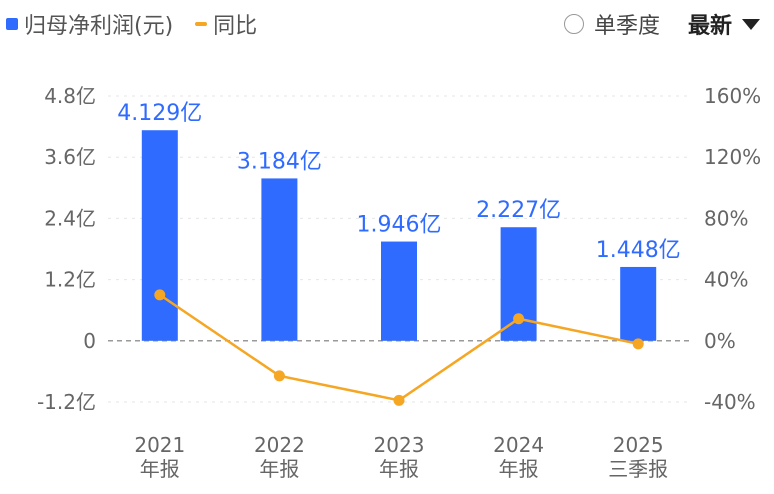 Image resolution: width=774 pixels, height=494 pixels. Describe the element at coordinates (66, 402) in the screenshot. I see `y-left-tick-label: -1.2亿` at that location.